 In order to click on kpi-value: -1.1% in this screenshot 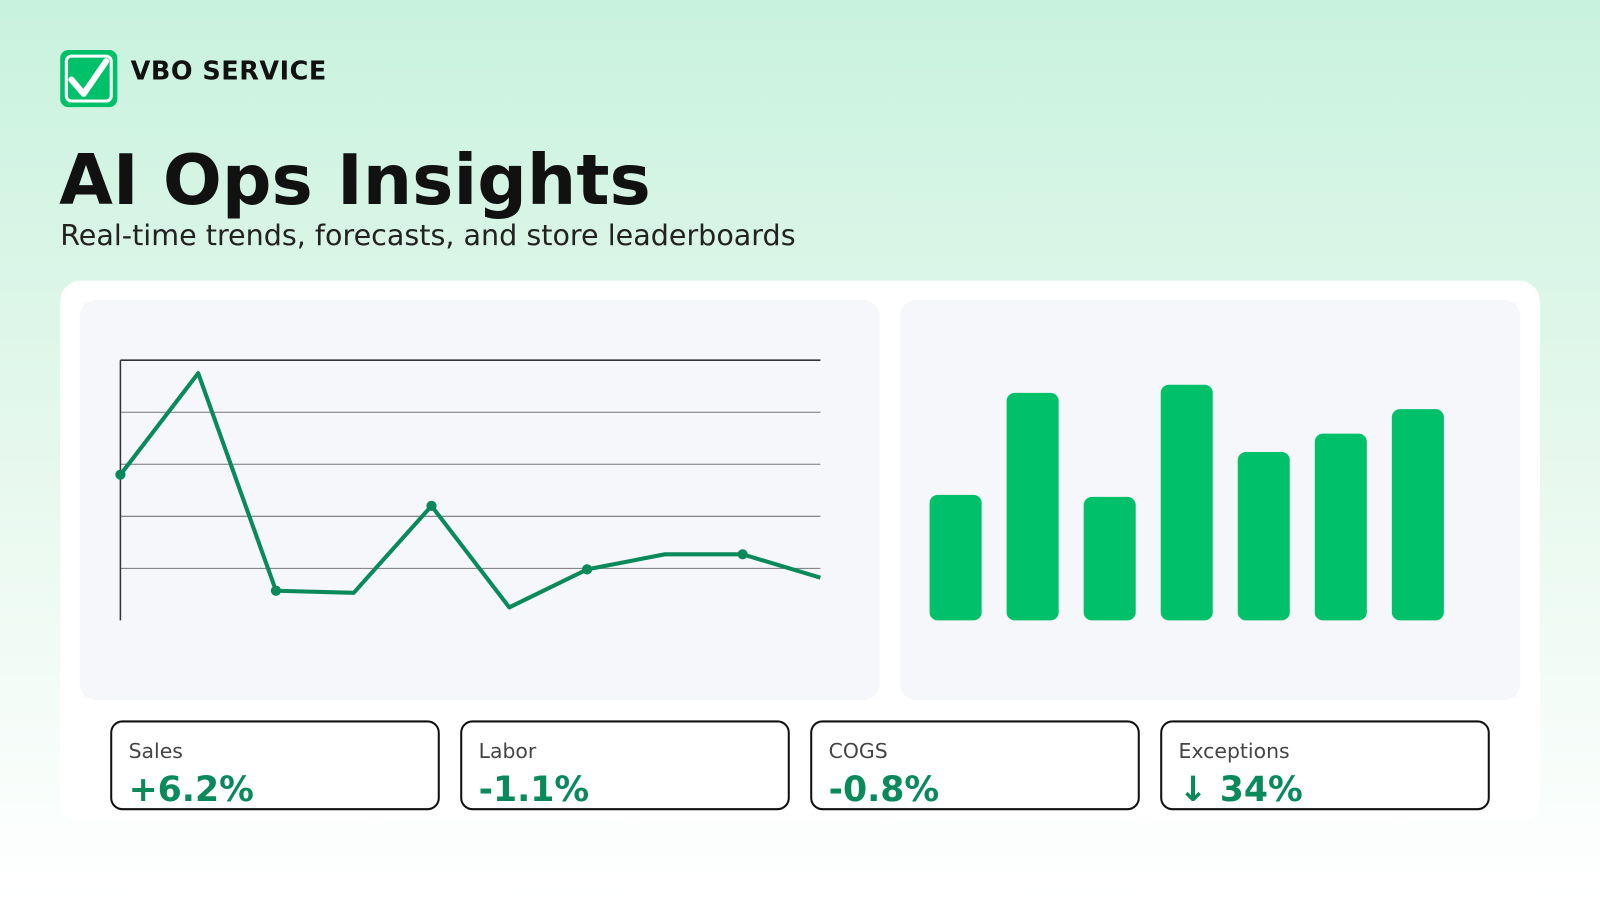, I will do `click(534, 790)`.